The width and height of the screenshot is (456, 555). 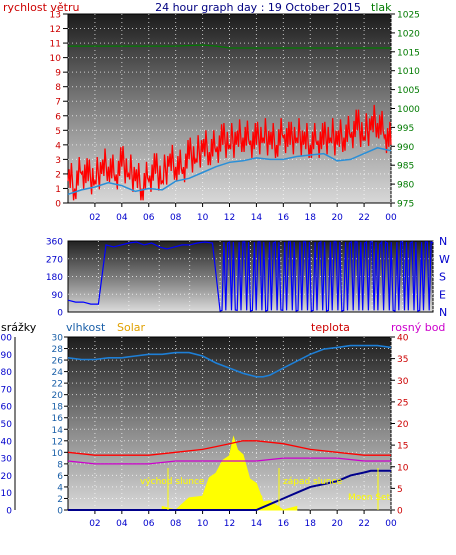 I want to click on wind-y-tick-label: 2, so click(x=58, y=175).